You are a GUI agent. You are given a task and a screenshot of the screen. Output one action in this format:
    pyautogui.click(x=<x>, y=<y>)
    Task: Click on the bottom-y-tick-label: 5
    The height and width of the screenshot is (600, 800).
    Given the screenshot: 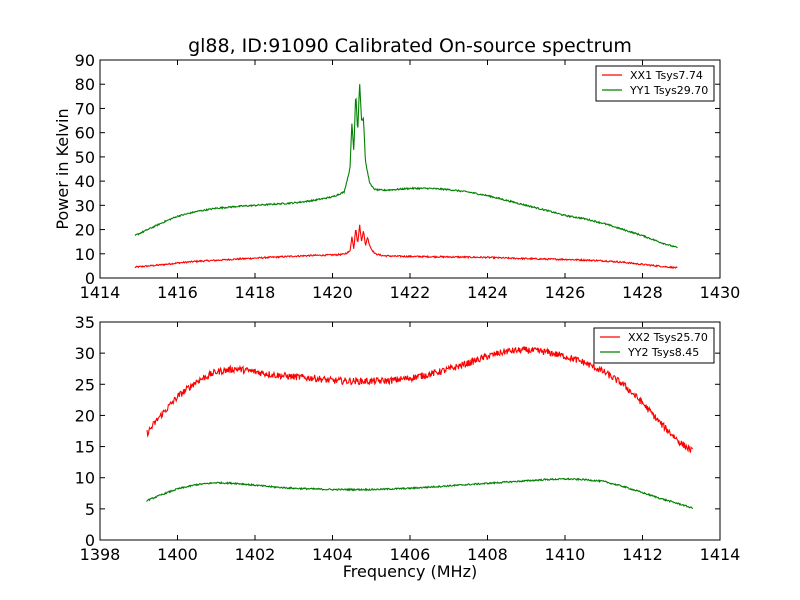 What is the action you would take?
    pyautogui.click(x=90, y=509)
    